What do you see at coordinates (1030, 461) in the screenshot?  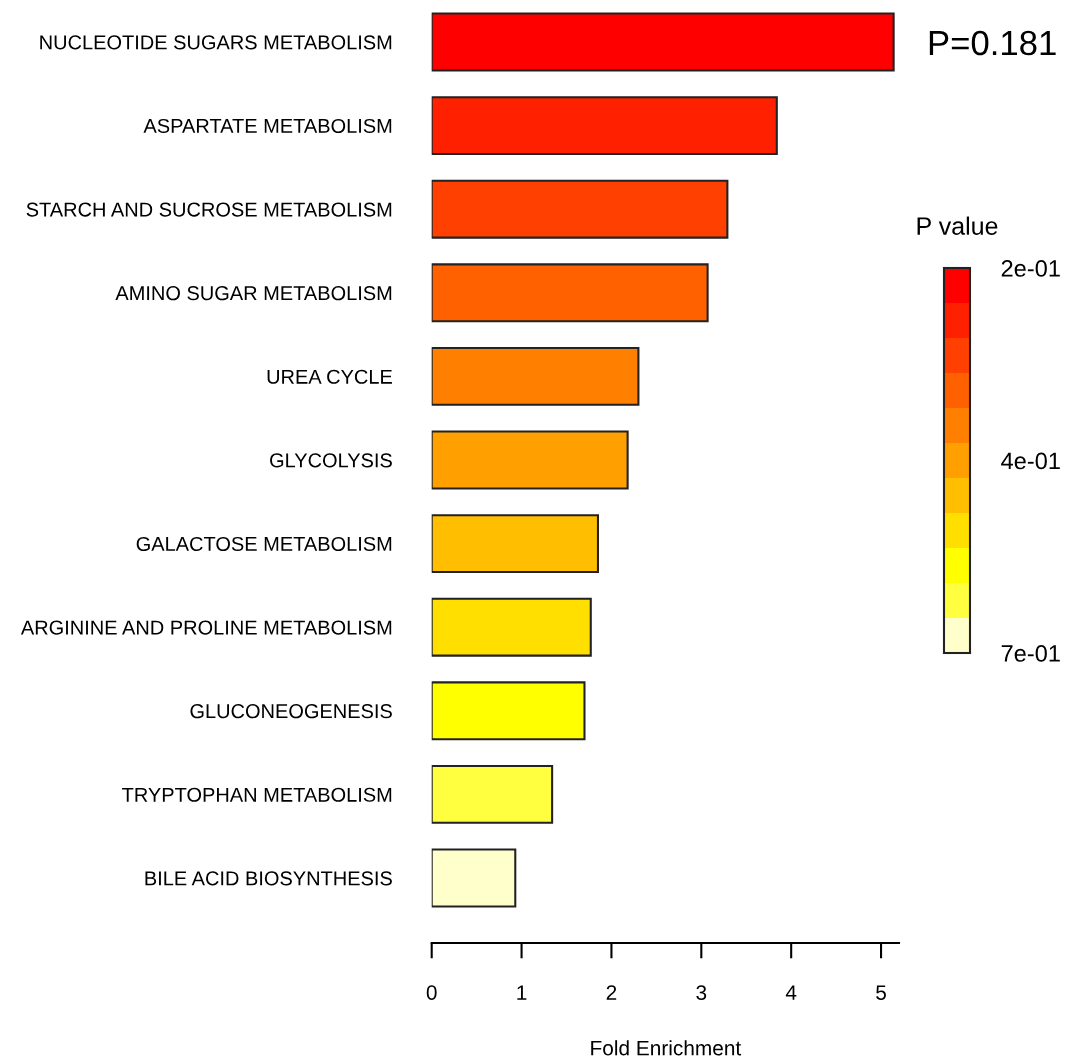 I see `color-bar-label: 4e-01` at bounding box center [1030, 461].